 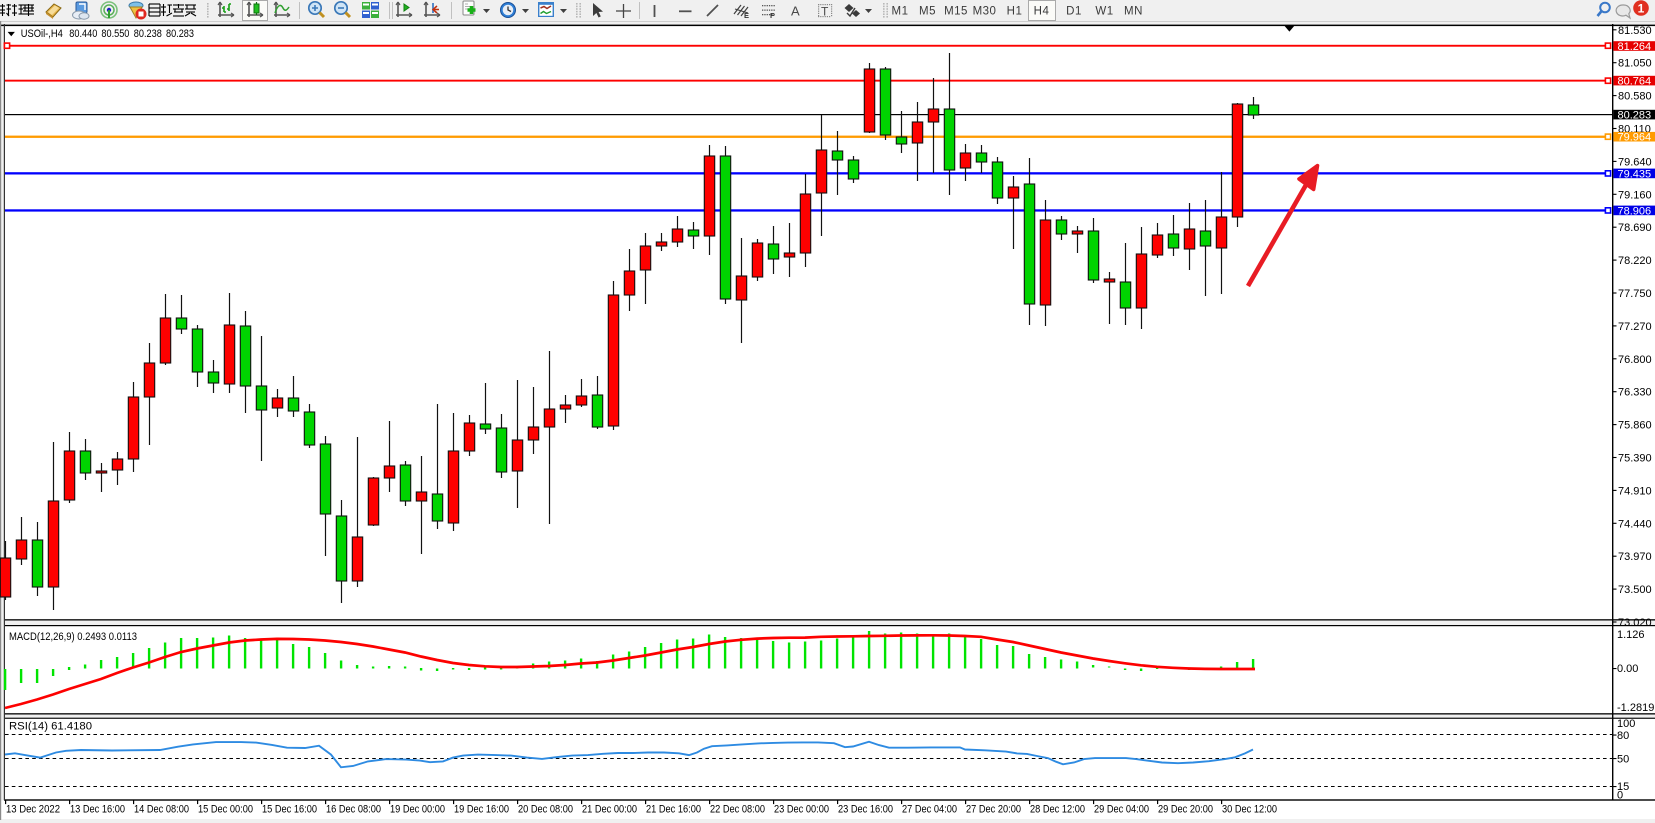 What do you see at coordinates (929, 810) in the screenshot?
I see `svg-text: 27 Dec 04:00` at bounding box center [929, 810].